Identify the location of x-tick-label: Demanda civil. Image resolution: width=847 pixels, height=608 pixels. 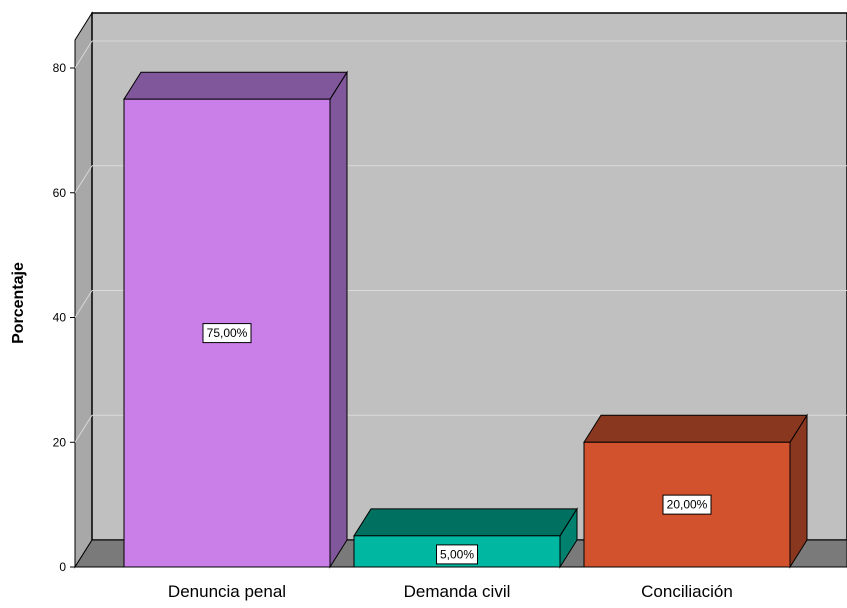
(457, 591).